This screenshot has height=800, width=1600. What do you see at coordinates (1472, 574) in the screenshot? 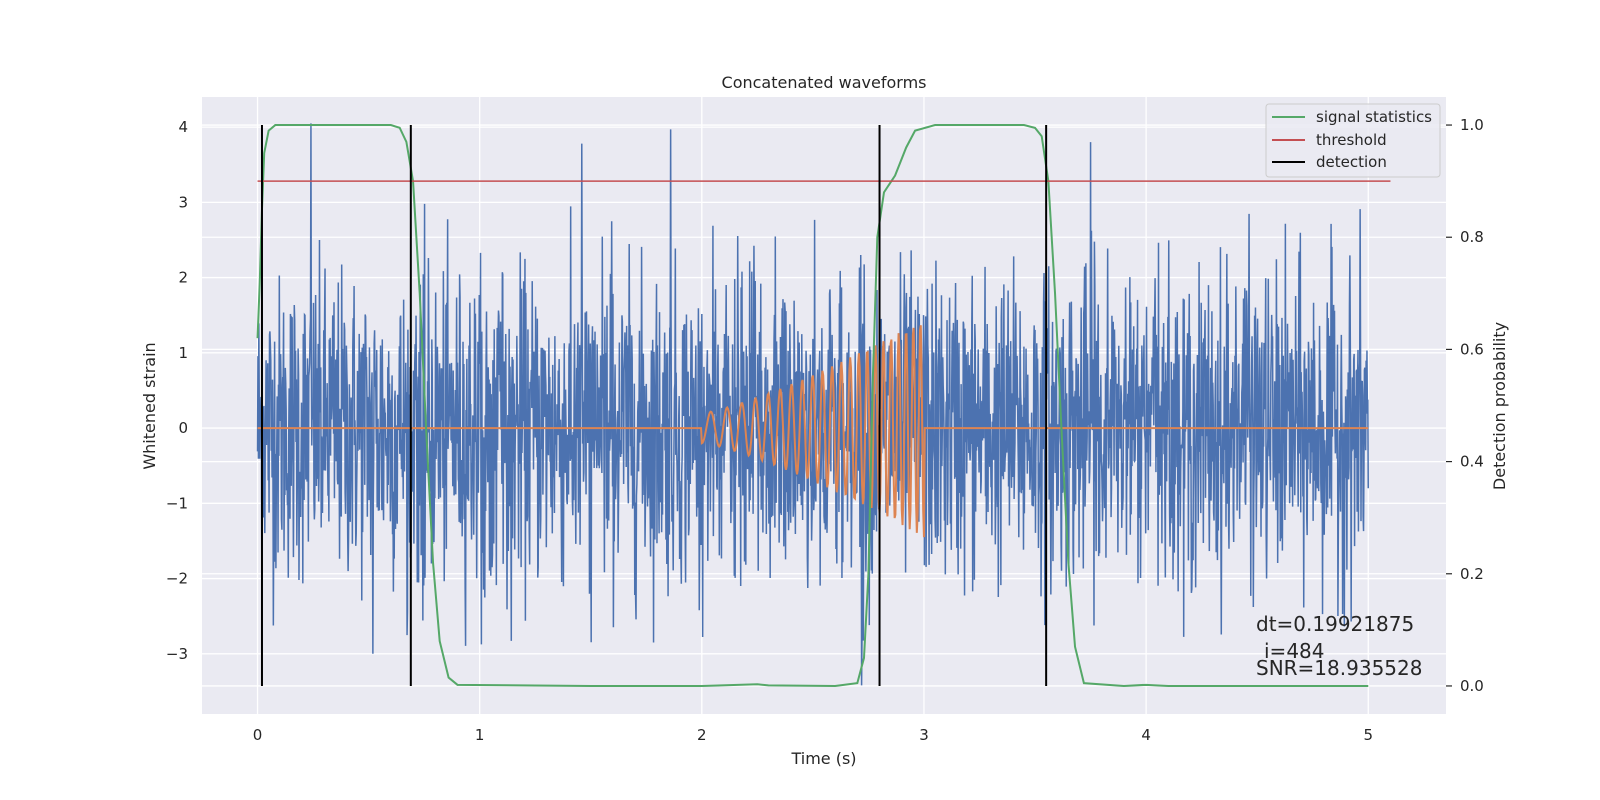
I see `y2-tick-label: 0.2` at bounding box center [1472, 574].